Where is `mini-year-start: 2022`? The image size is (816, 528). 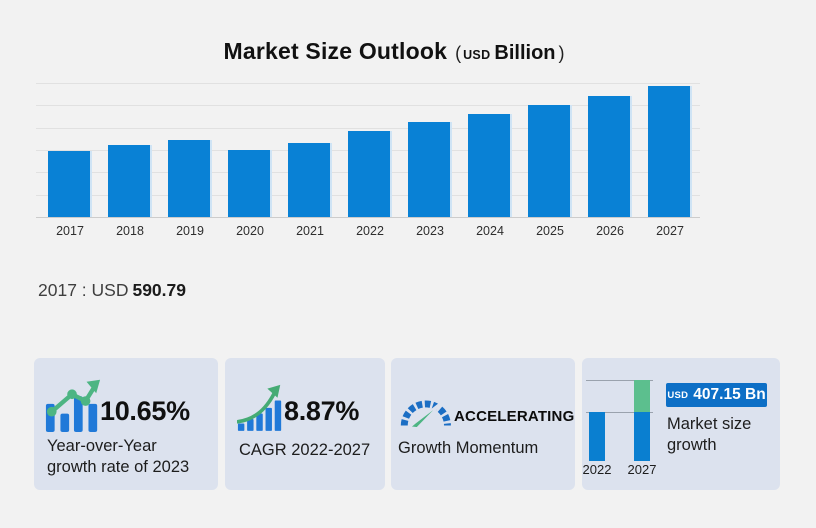 mini-year-start: 2022 is located at coordinates (597, 469).